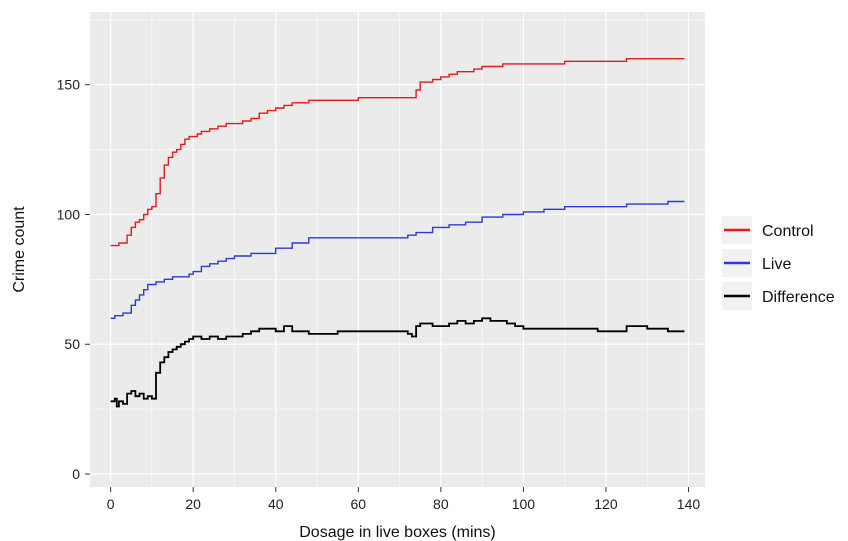 The width and height of the screenshot is (848, 541). I want to click on legend-label: Difference, so click(798, 297).